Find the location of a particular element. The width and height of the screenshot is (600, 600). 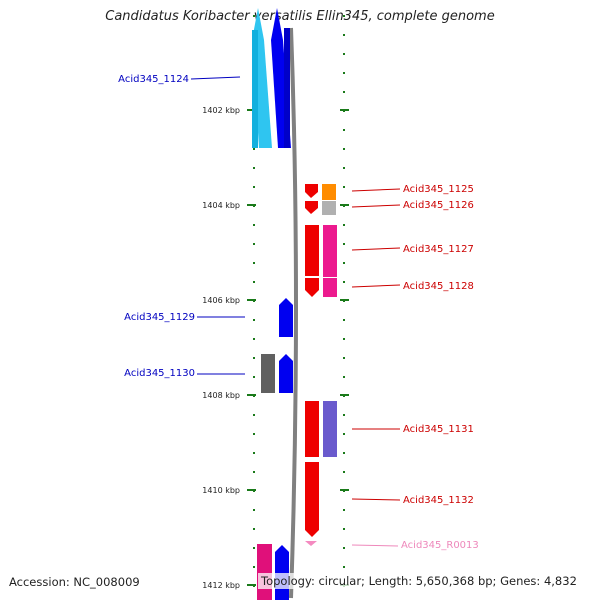

gene-label-acid345-r0013: Acid345_R0013 is located at coordinates (440, 545).